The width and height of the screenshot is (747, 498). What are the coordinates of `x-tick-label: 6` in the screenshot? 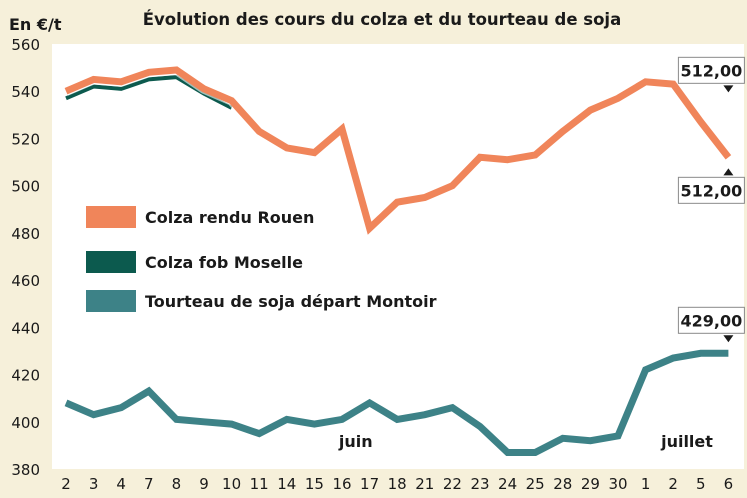 It's located at (729, 484).